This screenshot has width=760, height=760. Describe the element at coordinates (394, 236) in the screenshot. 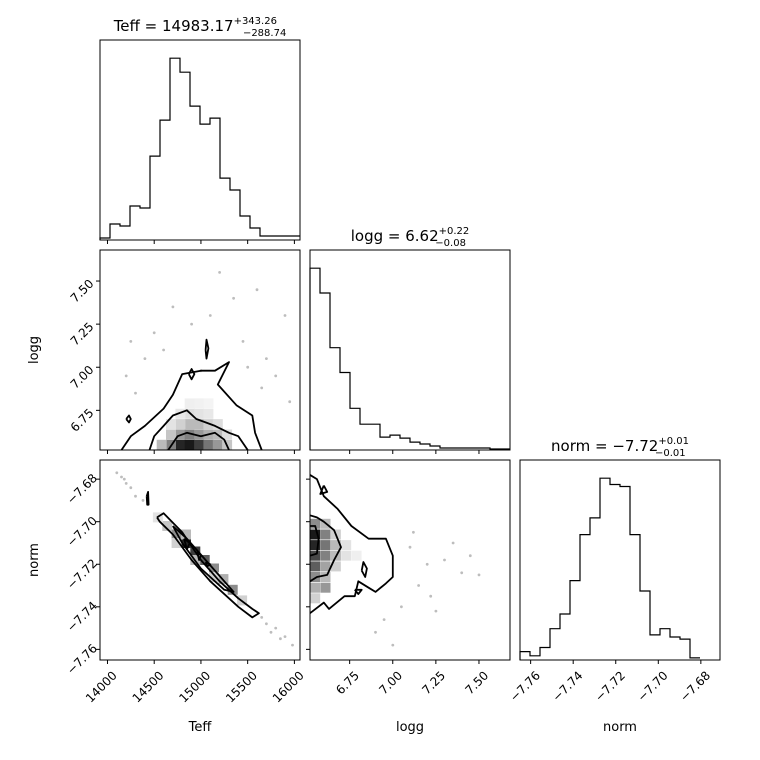

I see `title-equals: =` at that location.